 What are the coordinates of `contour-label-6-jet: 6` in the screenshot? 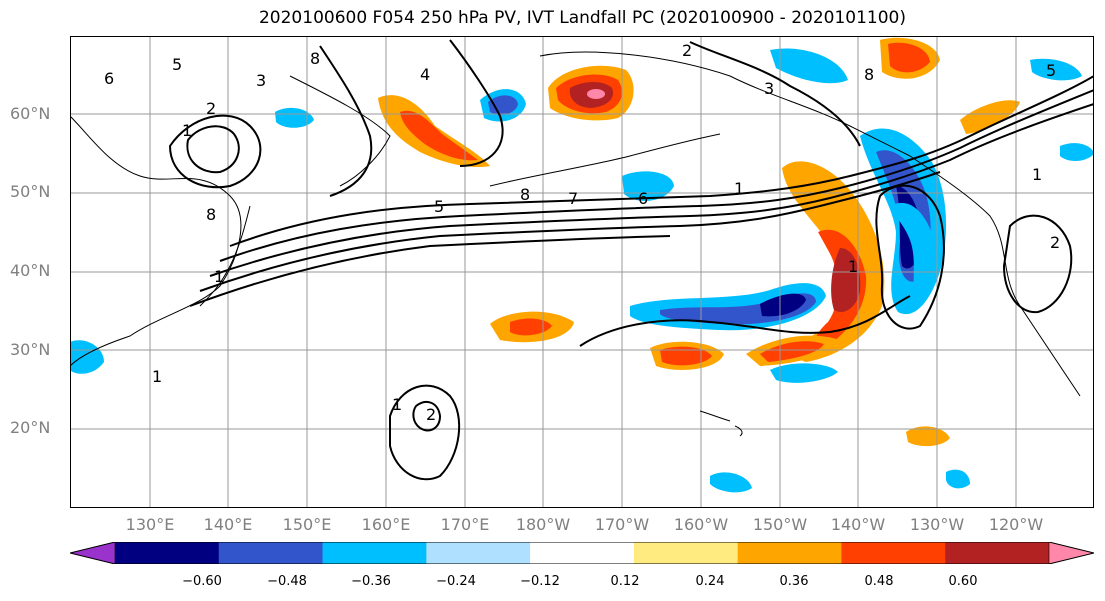 It's located at (643, 198).